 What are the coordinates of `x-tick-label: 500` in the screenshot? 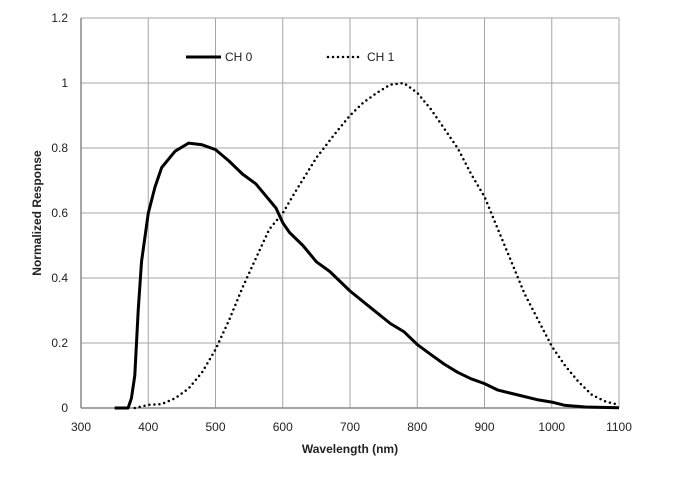 It's located at (215, 427).